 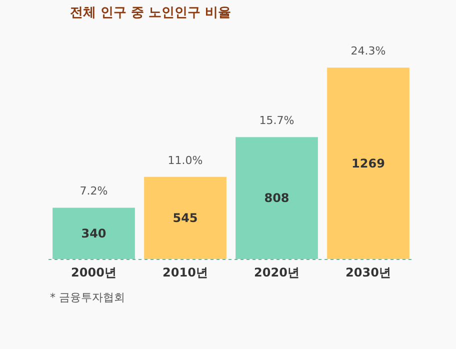 I want to click on x-tick-label: 2000년, so click(x=93, y=273).